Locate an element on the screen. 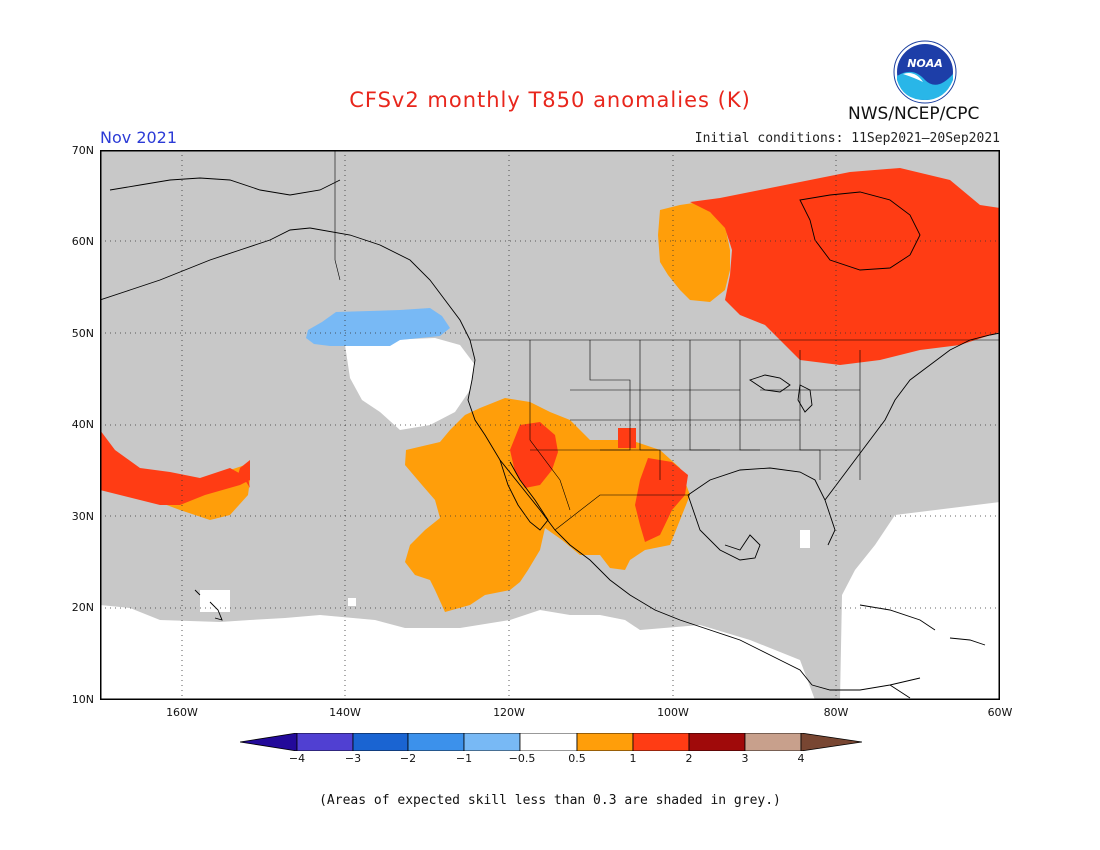 The width and height of the screenshot is (1100, 850). colorbar-arrow-left is located at coordinates (269, 742).